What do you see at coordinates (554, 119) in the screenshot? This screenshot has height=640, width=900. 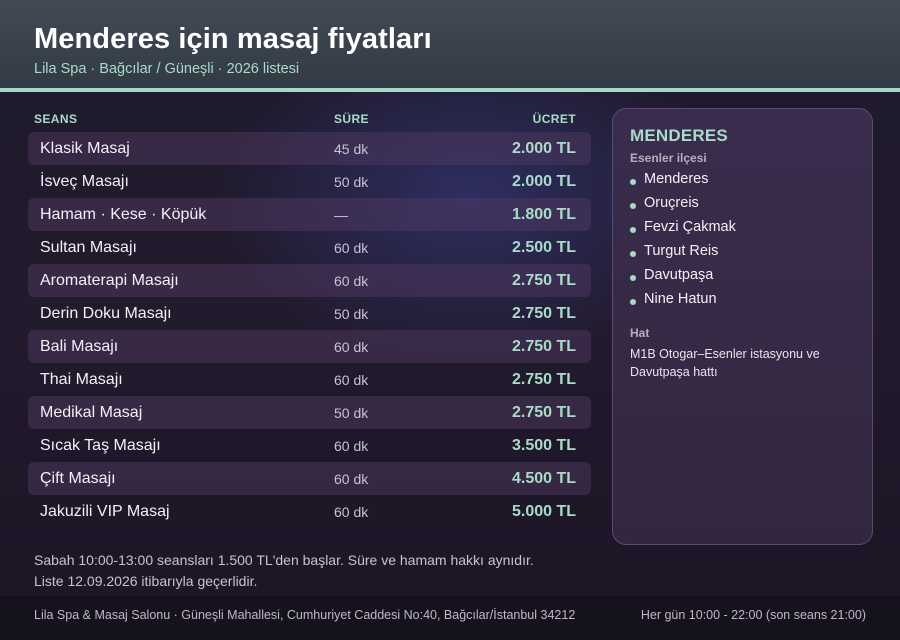 I see `column-header-ucret: ÜCRET` at bounding box center [554, 119].